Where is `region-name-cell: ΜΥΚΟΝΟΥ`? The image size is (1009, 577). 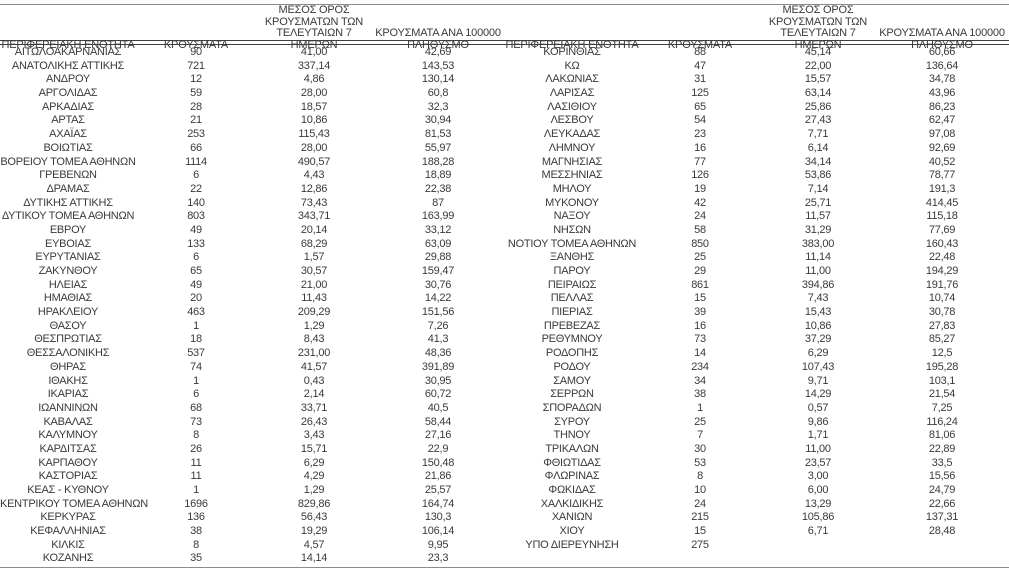
region-name-cell: ΜΥΚΟΝΟΥ is located at coordinates (572, 202).